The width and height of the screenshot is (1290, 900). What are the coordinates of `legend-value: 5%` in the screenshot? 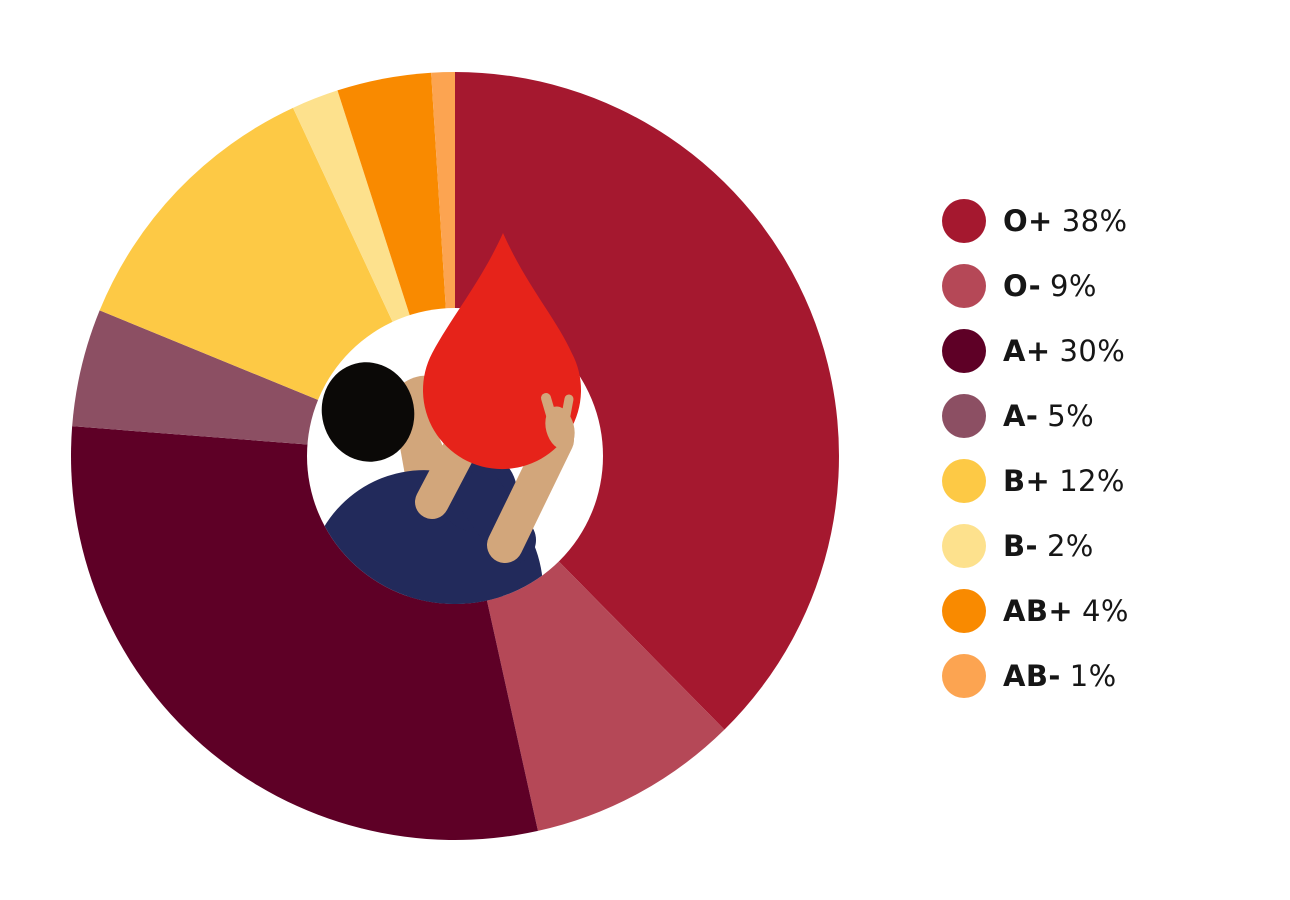 It's located at (1071, 415).